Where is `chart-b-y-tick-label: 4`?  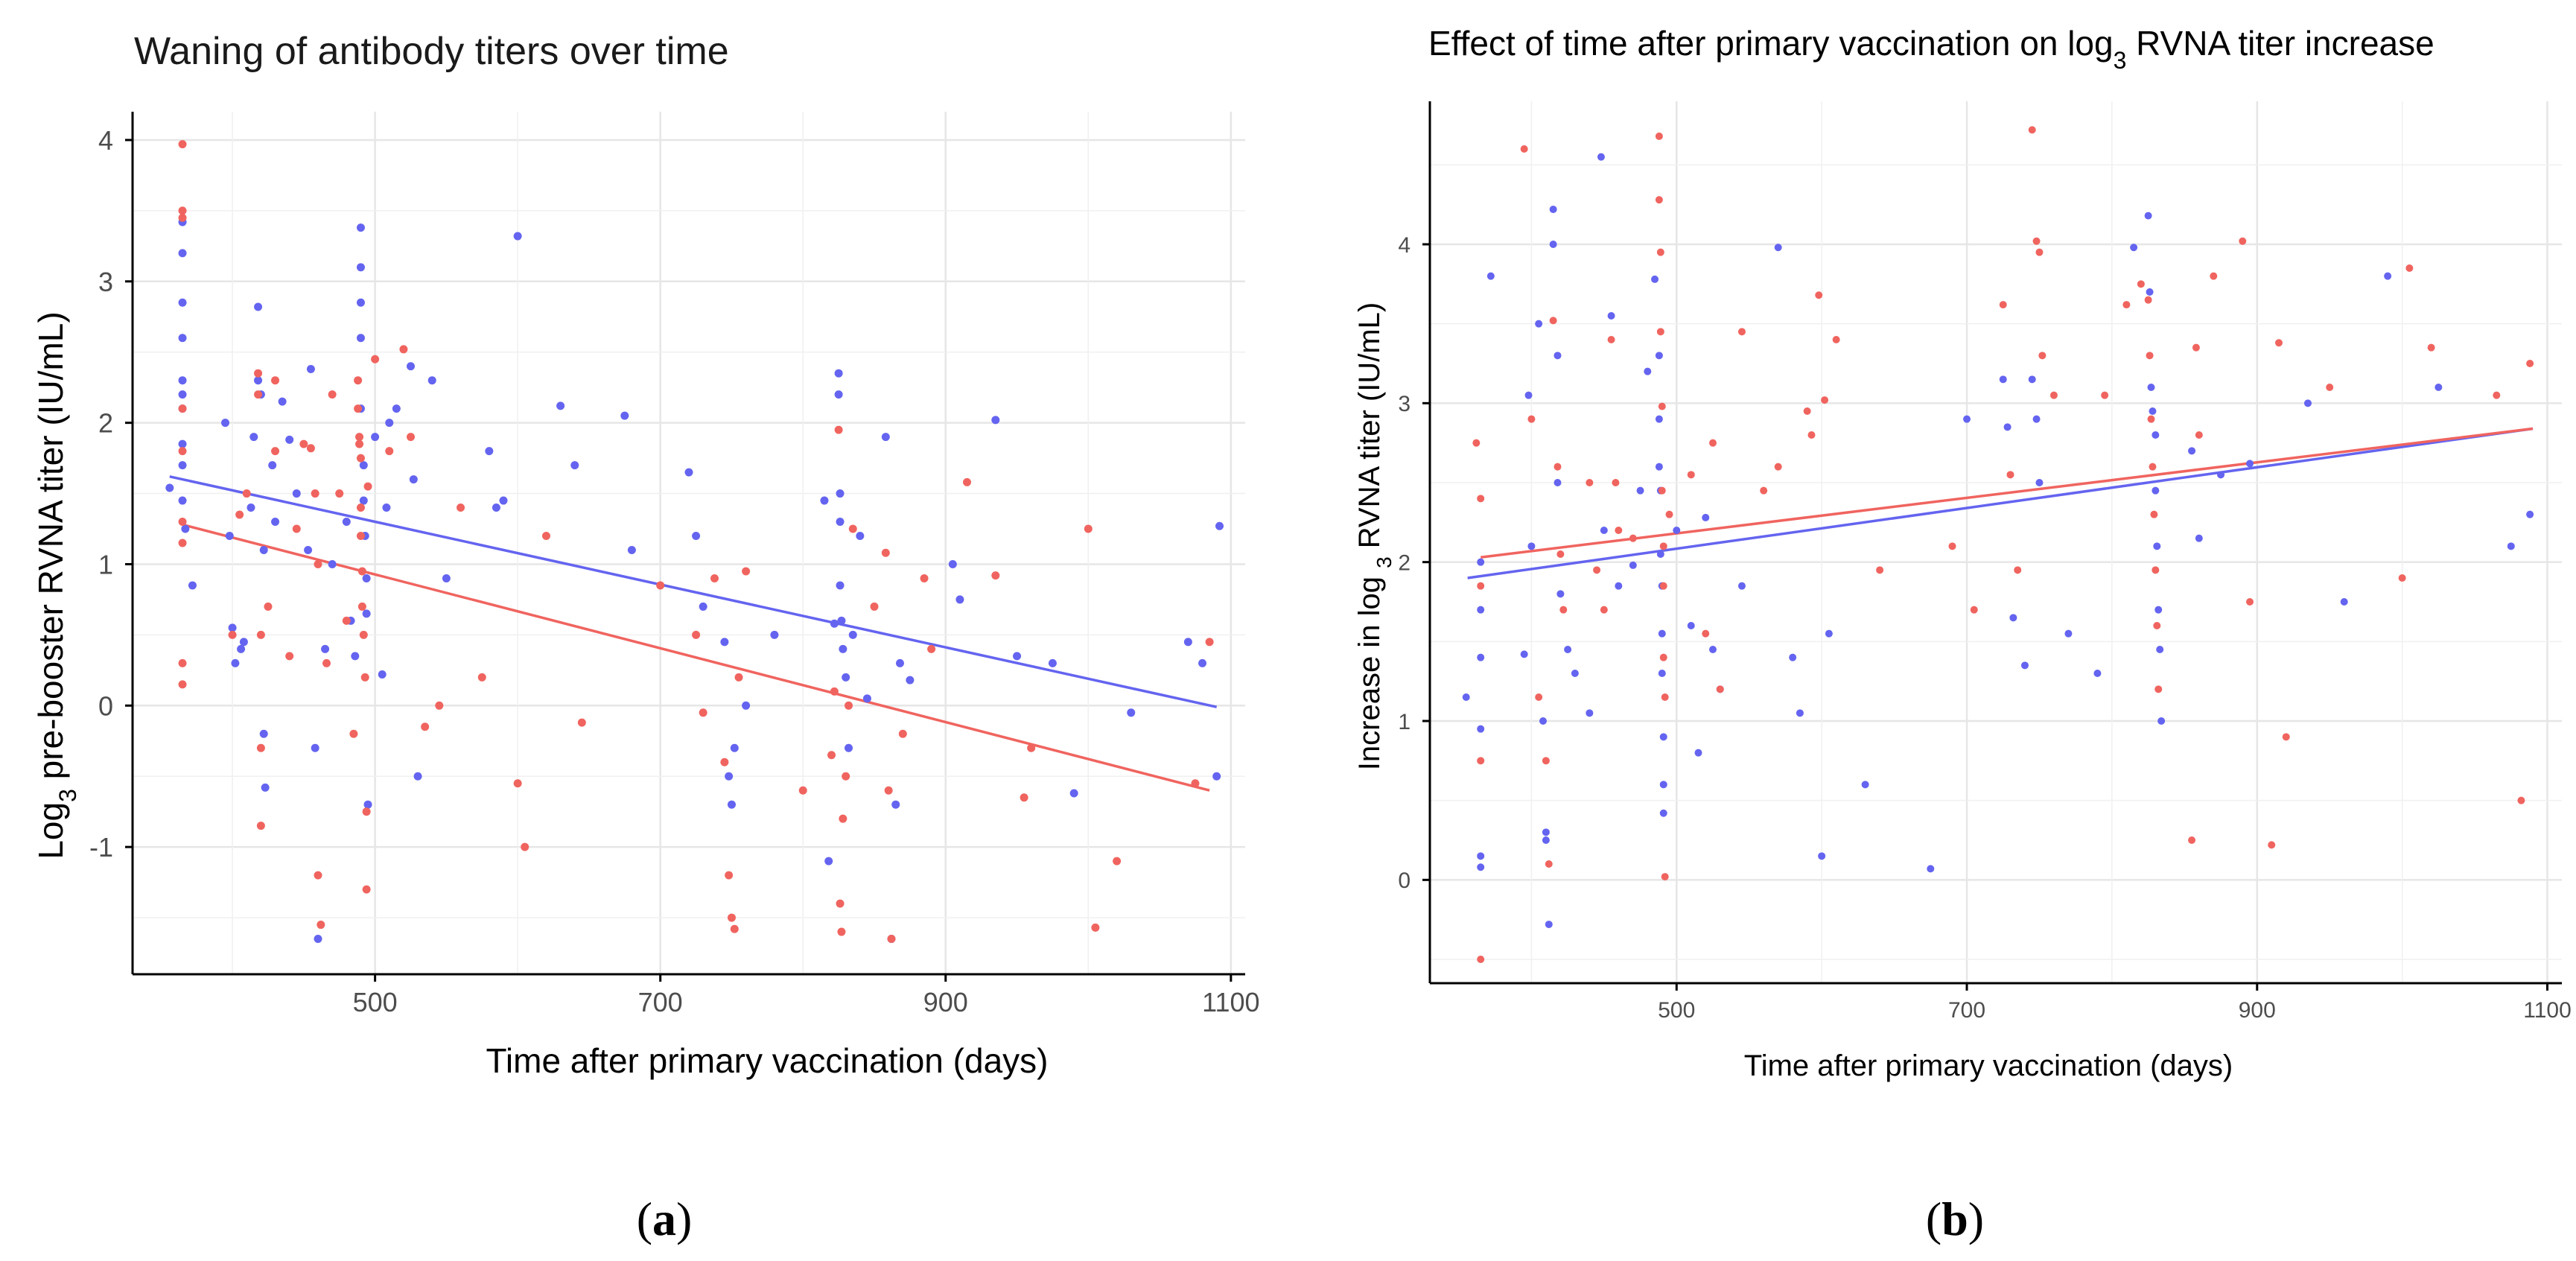
chart-b-y-tick-label: 4 is located at coordinates (1404, 245).